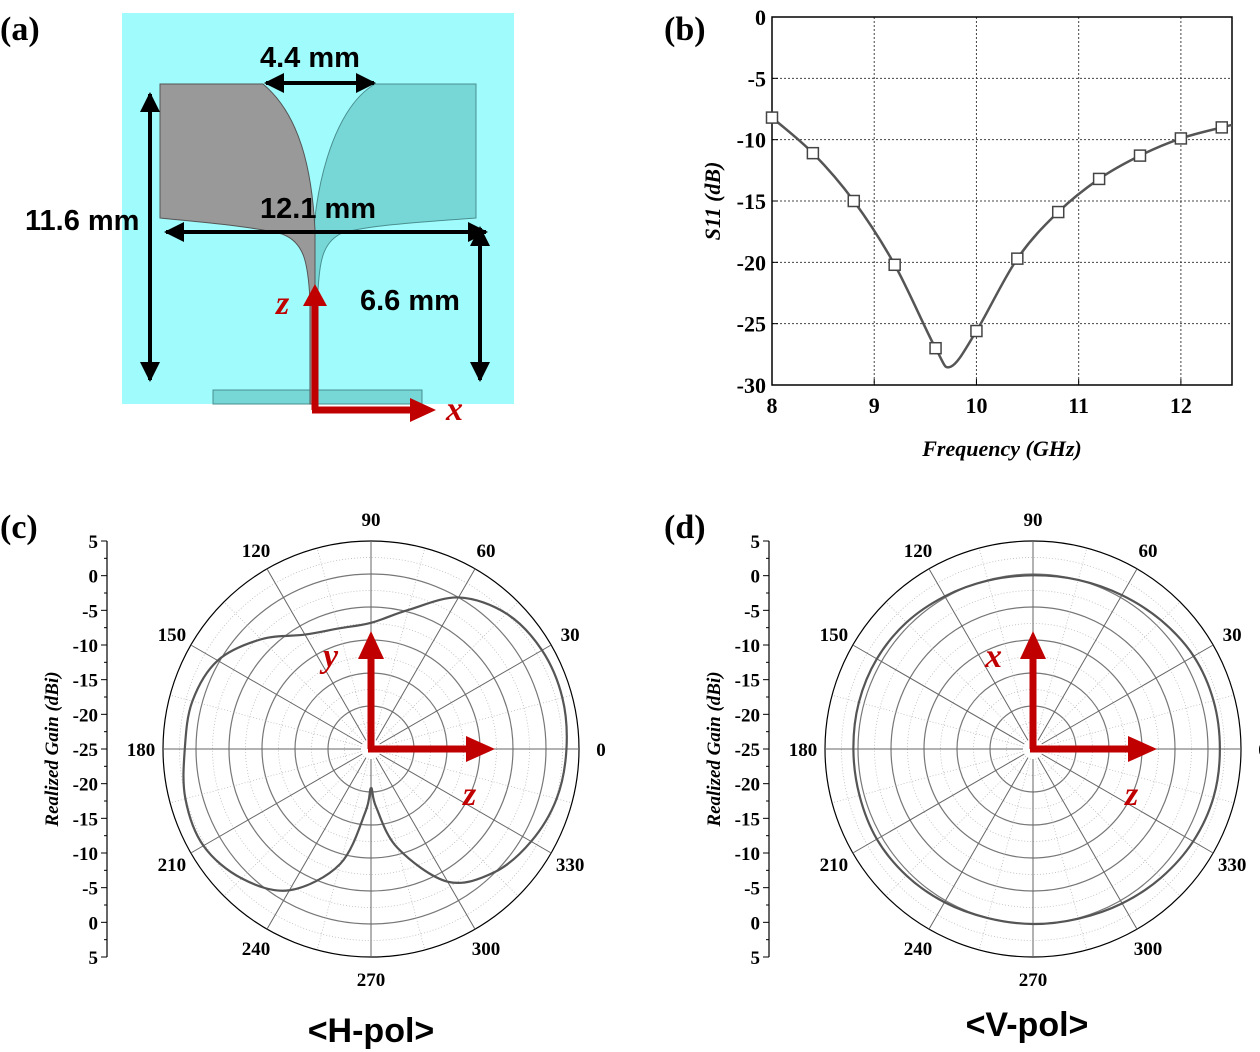  I want to click on panel-label-a: (a), so click(20, 29).